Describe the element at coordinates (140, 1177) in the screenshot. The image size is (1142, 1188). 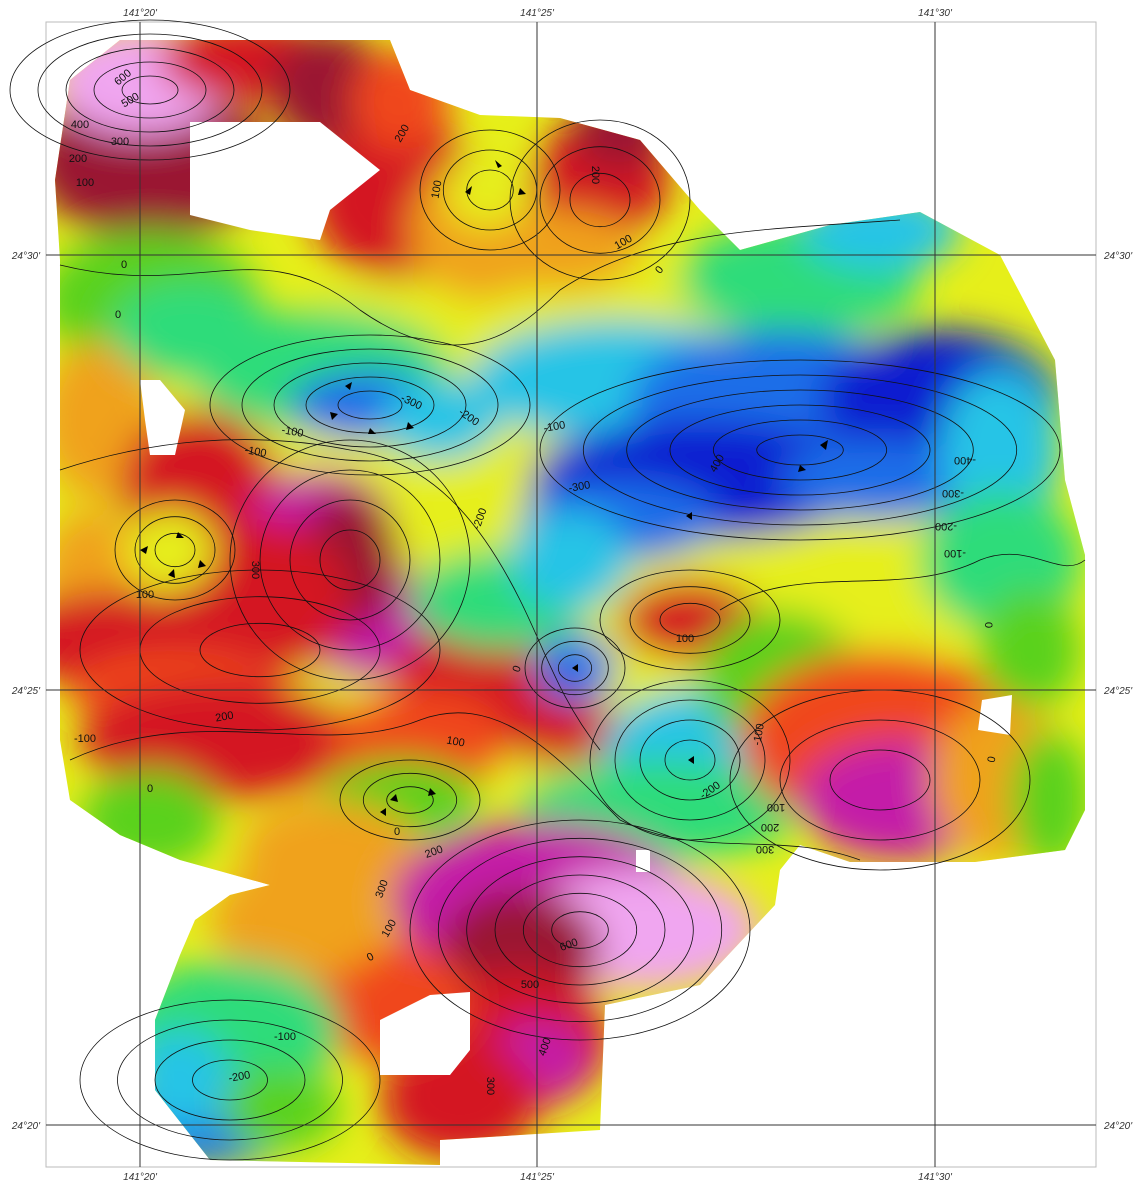
I see `bottom-lon-label: 141°20'` at that location.